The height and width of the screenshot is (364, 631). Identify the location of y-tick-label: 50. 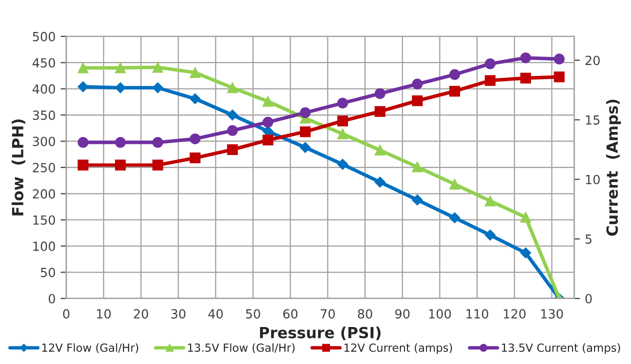
(48, 273).